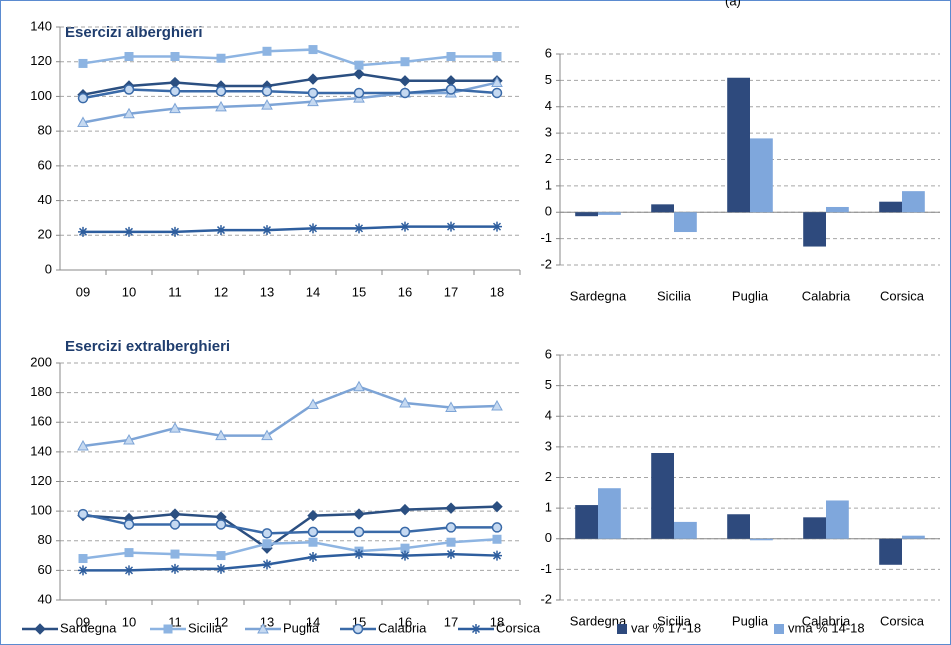 The width and height of the screenshot is (951, 645). What do you see at coordinates (902, 620) in the screenshot?
I see `x-tick-label: Corsica` at bounding box center [902, 620].